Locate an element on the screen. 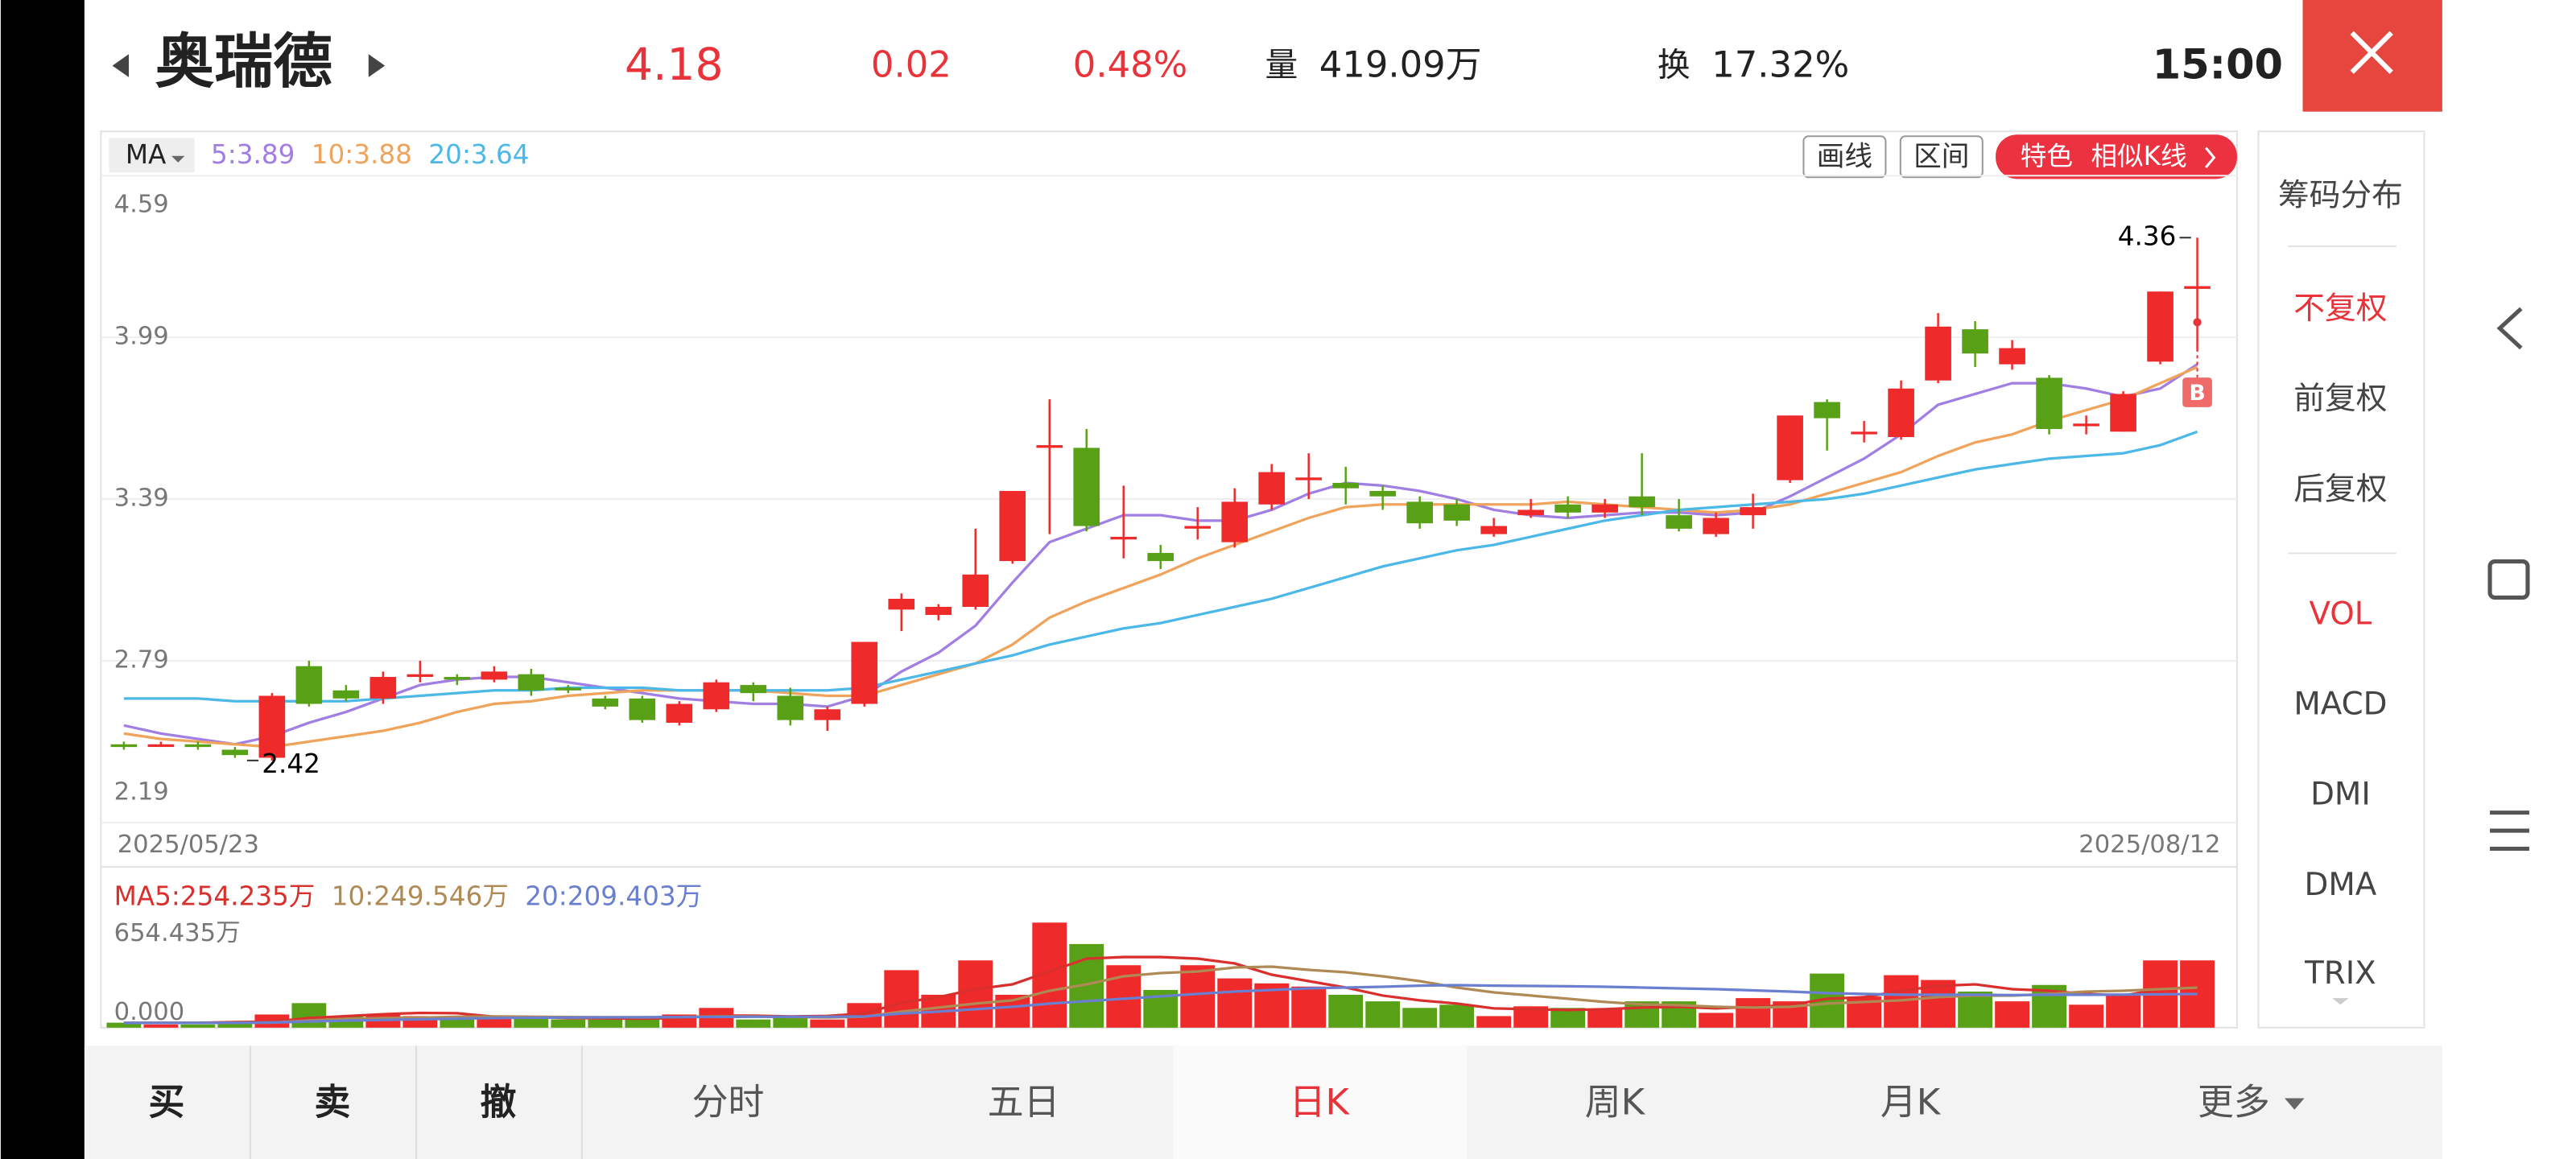 The height and width of the screenshot is (1159, 2576). tab-active: 日K is located at coordinates (1320, 1102).